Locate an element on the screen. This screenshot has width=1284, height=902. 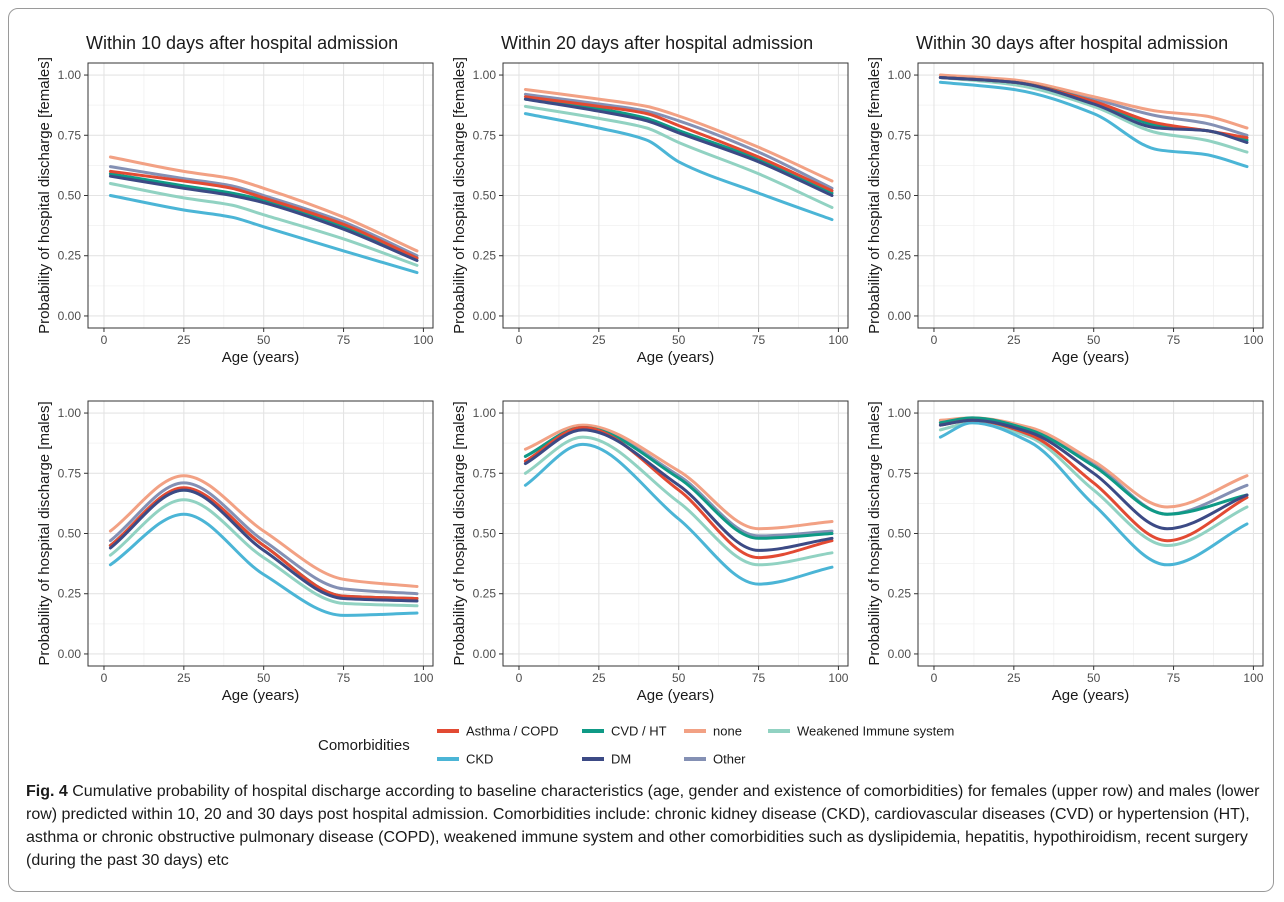
panel-5-y-tick-label: 1.00 is located at coordinates (485, 413).